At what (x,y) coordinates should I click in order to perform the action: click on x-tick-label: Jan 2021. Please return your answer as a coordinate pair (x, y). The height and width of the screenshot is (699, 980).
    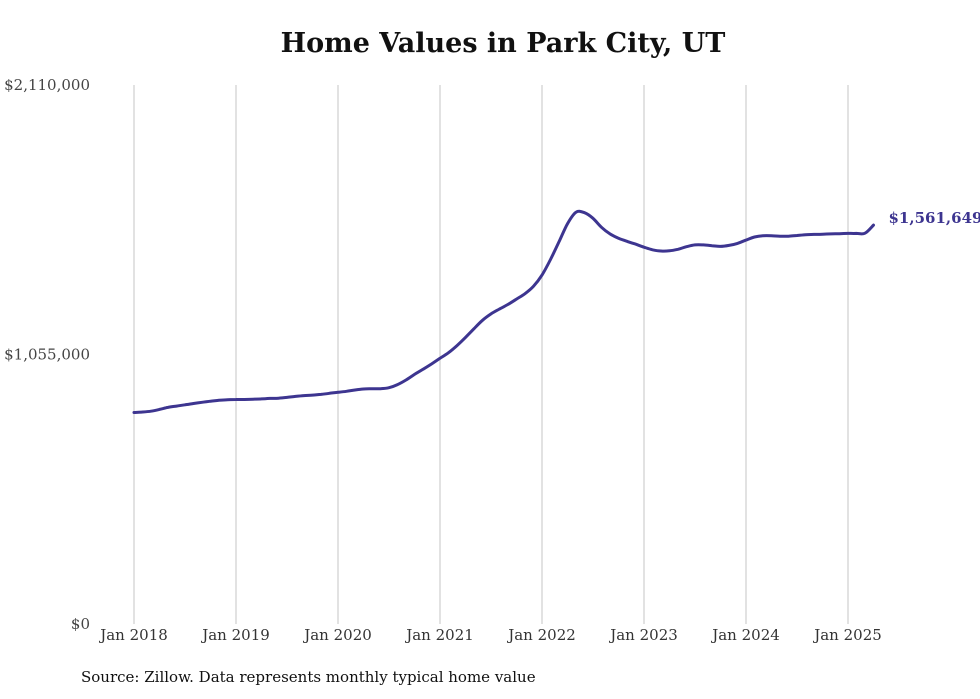
    Looking at the image, I should click on (439, 635).